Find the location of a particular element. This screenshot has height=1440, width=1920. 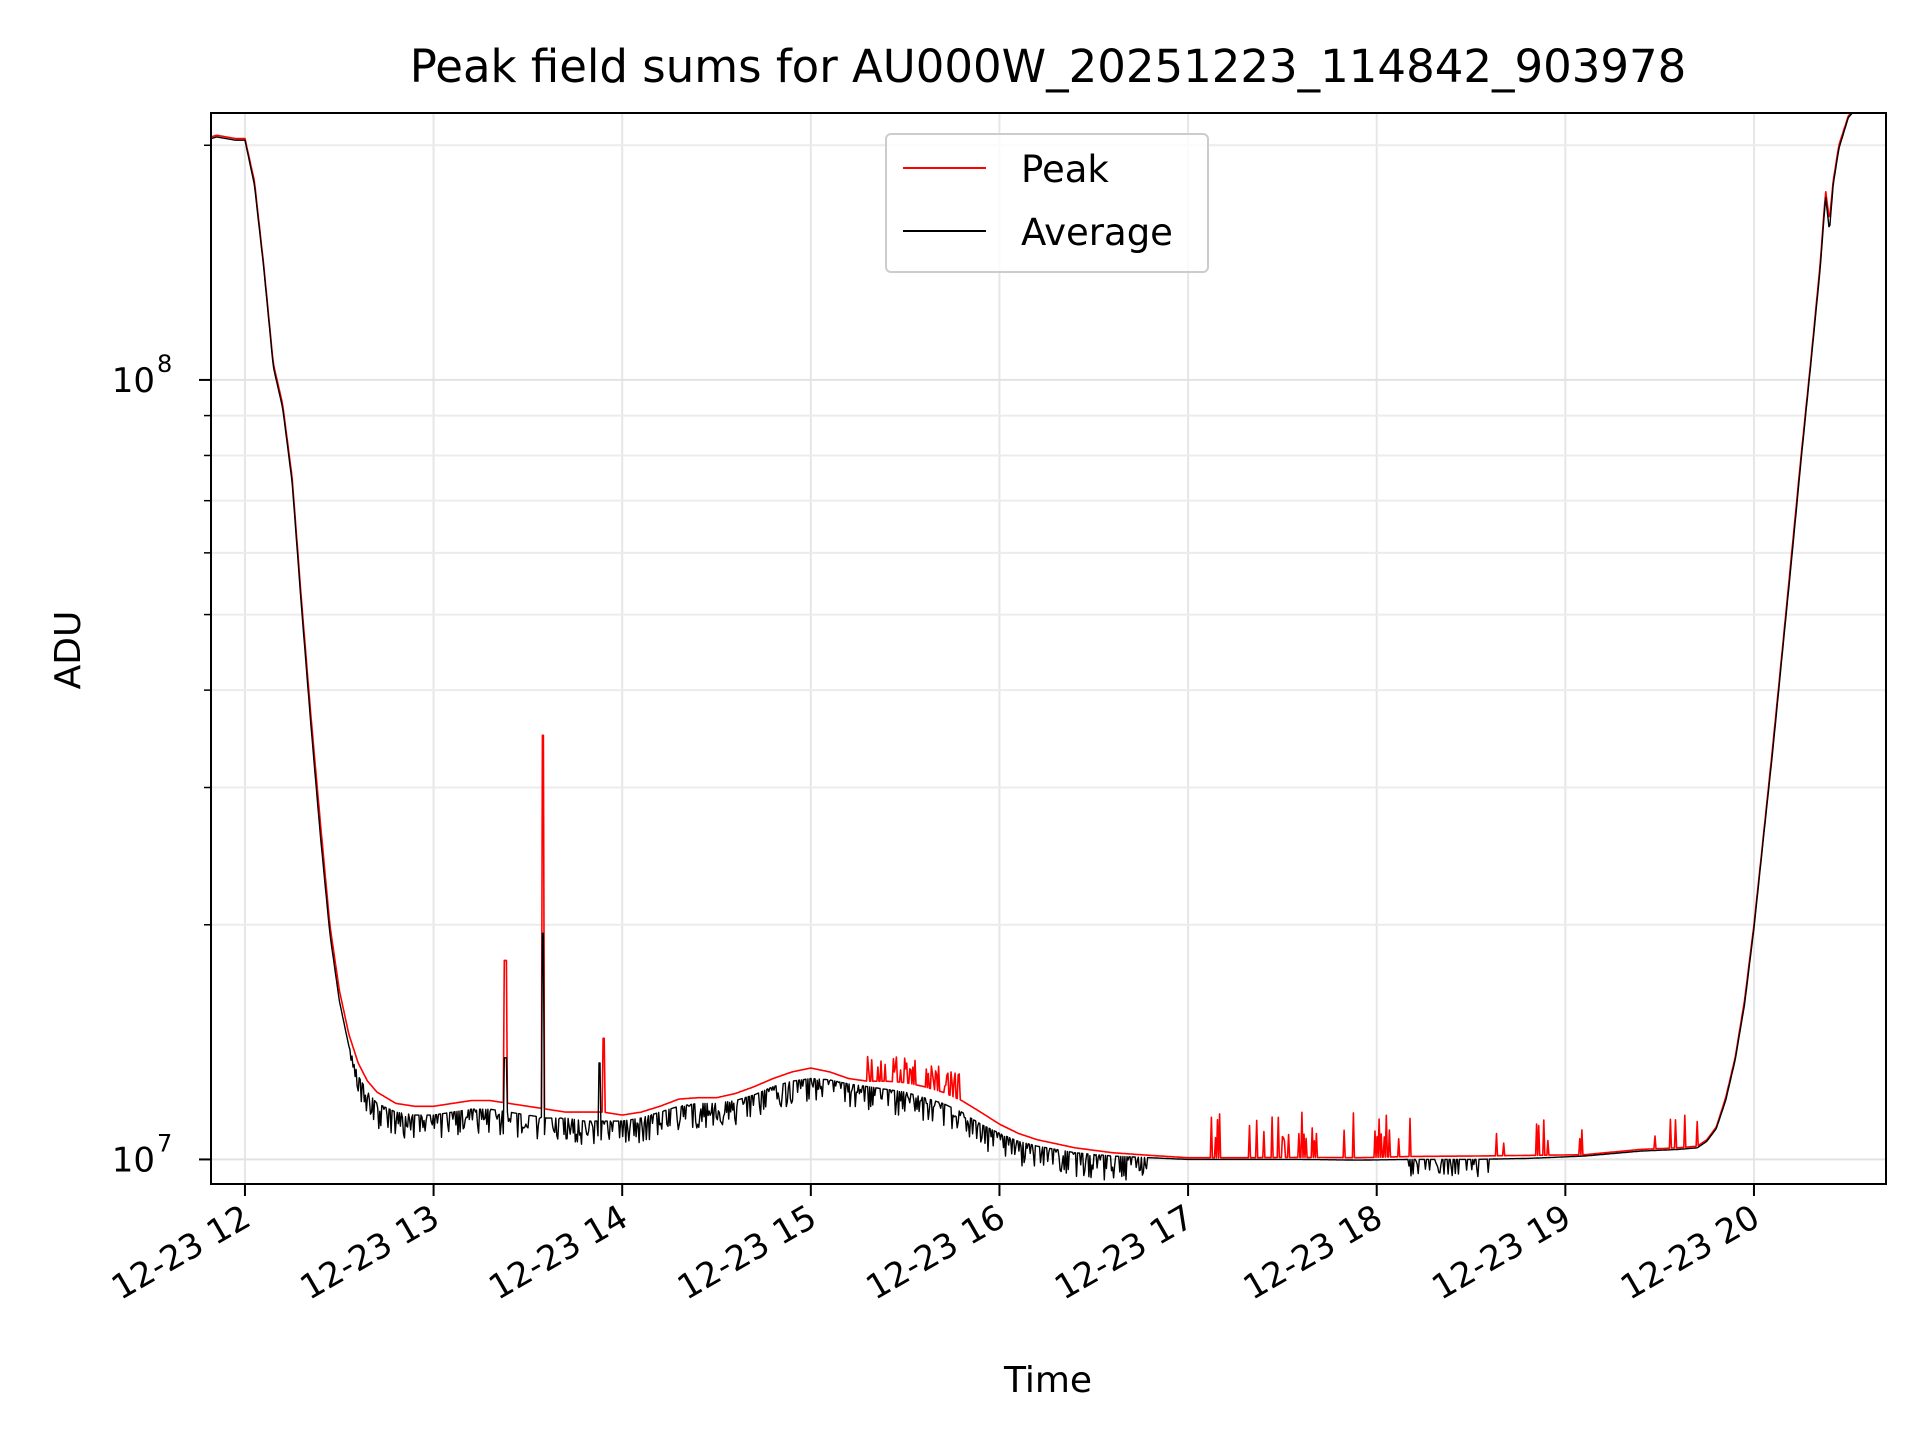

x-axis-label: Time is located at coordinates (1047, 1380).